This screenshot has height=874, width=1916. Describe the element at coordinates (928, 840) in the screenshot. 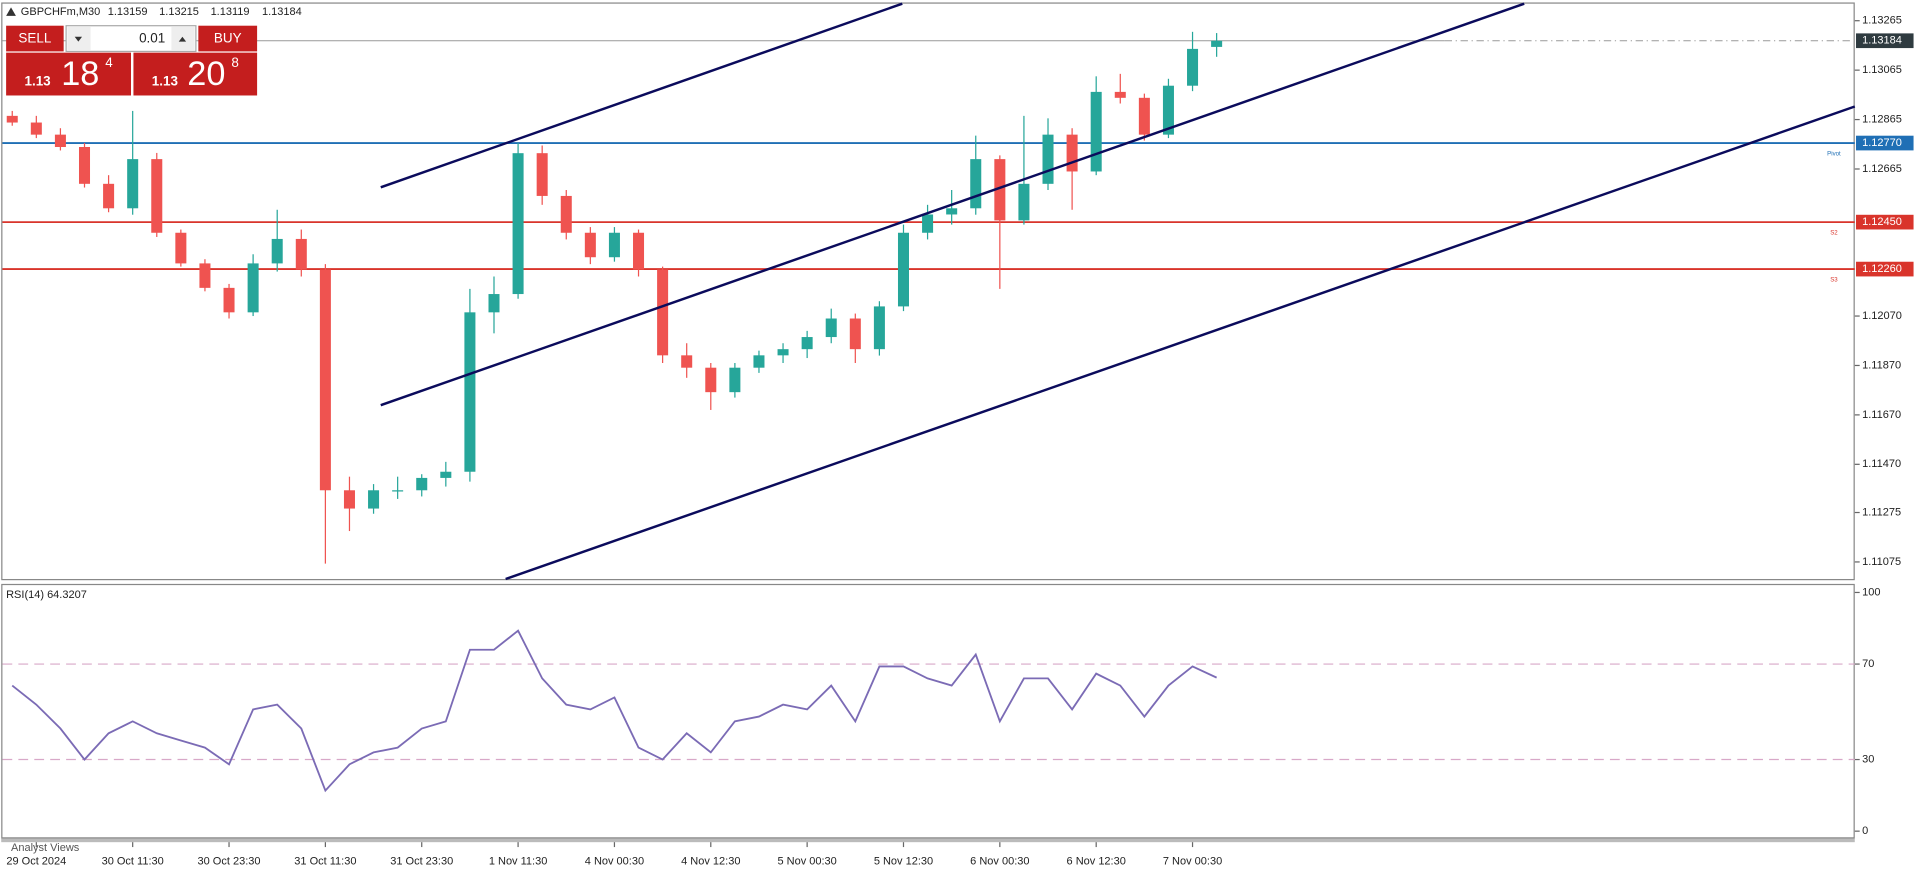

I see `panel-separator` at that location.